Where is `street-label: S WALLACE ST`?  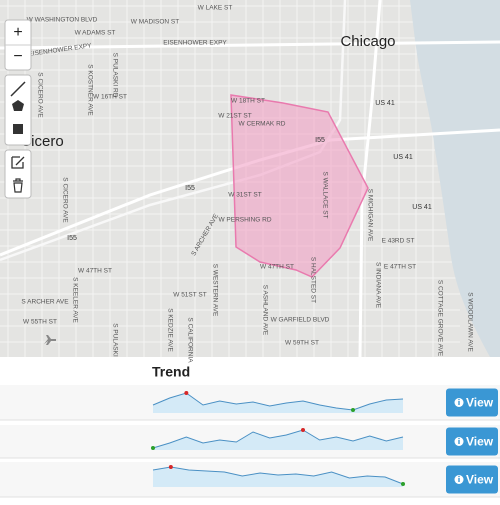
street-label: S WALLACE ST is located at coordinates (324, 194).